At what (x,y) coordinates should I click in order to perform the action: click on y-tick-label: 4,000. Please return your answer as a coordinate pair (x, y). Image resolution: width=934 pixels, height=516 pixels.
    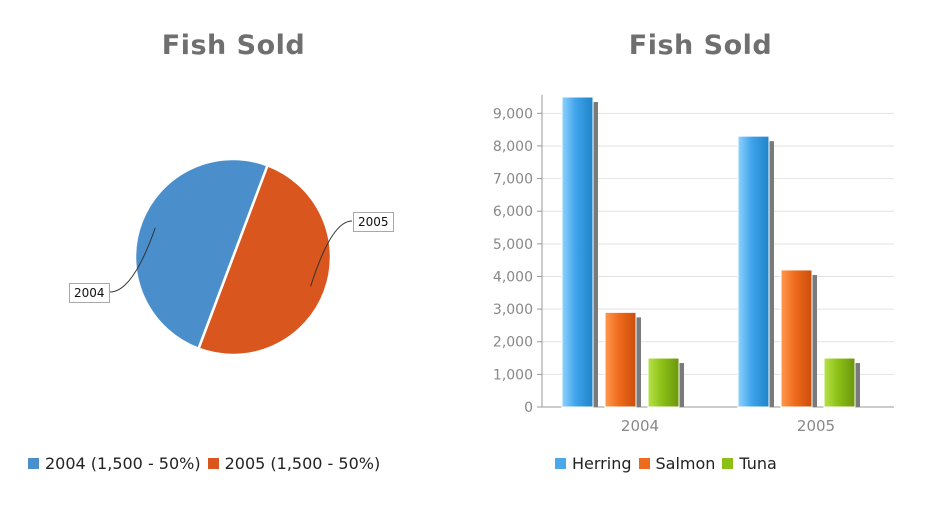
    Looking at the image, I should click on (513, 277).